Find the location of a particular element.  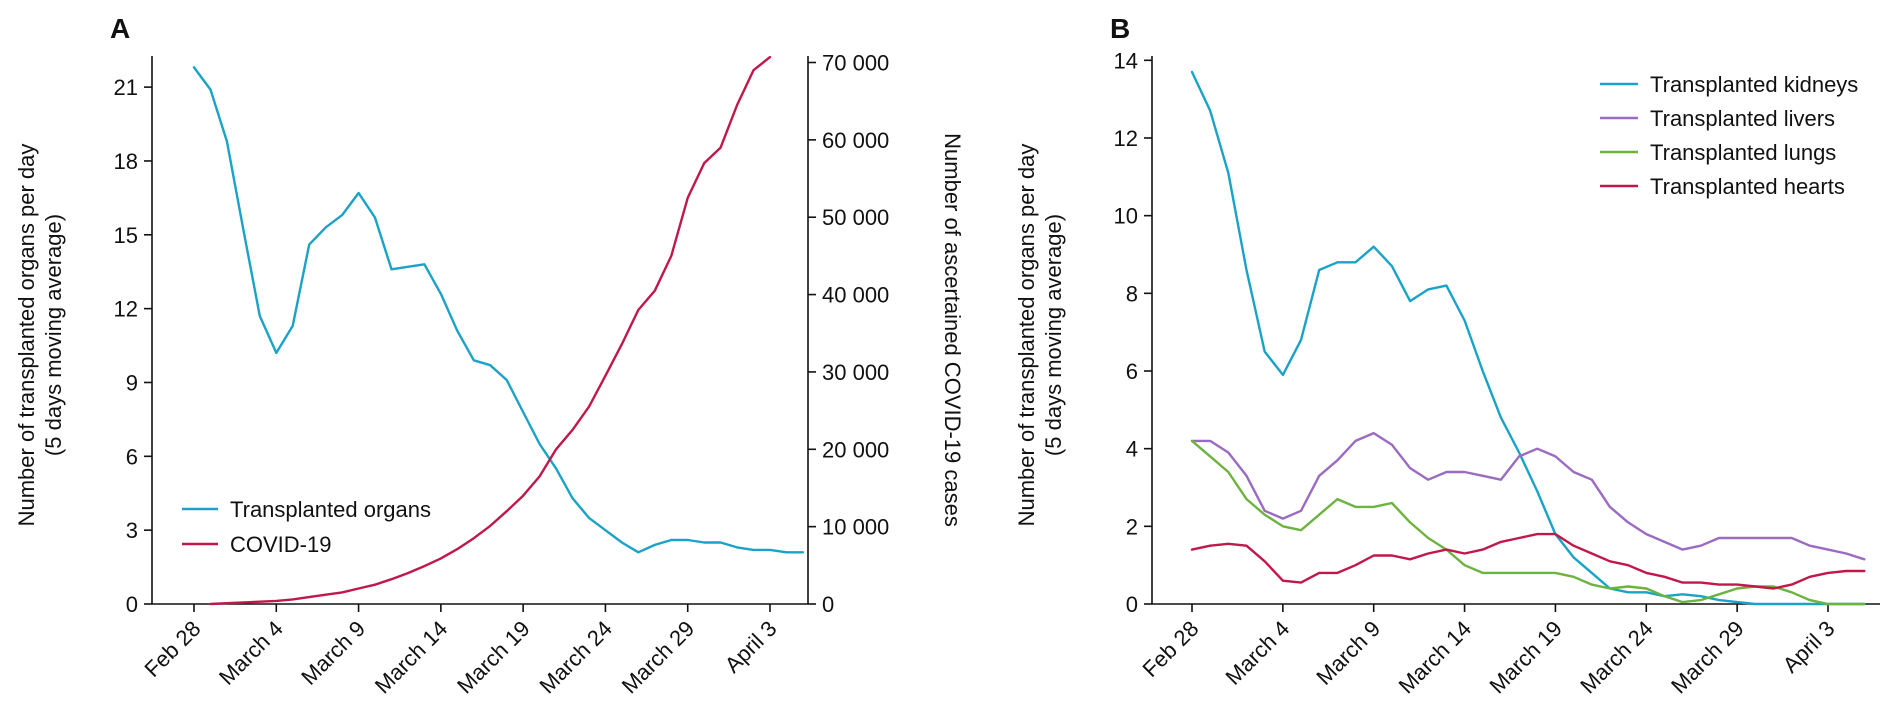

series-line-transplanted-lungs is located at coordinates (1528, 522).